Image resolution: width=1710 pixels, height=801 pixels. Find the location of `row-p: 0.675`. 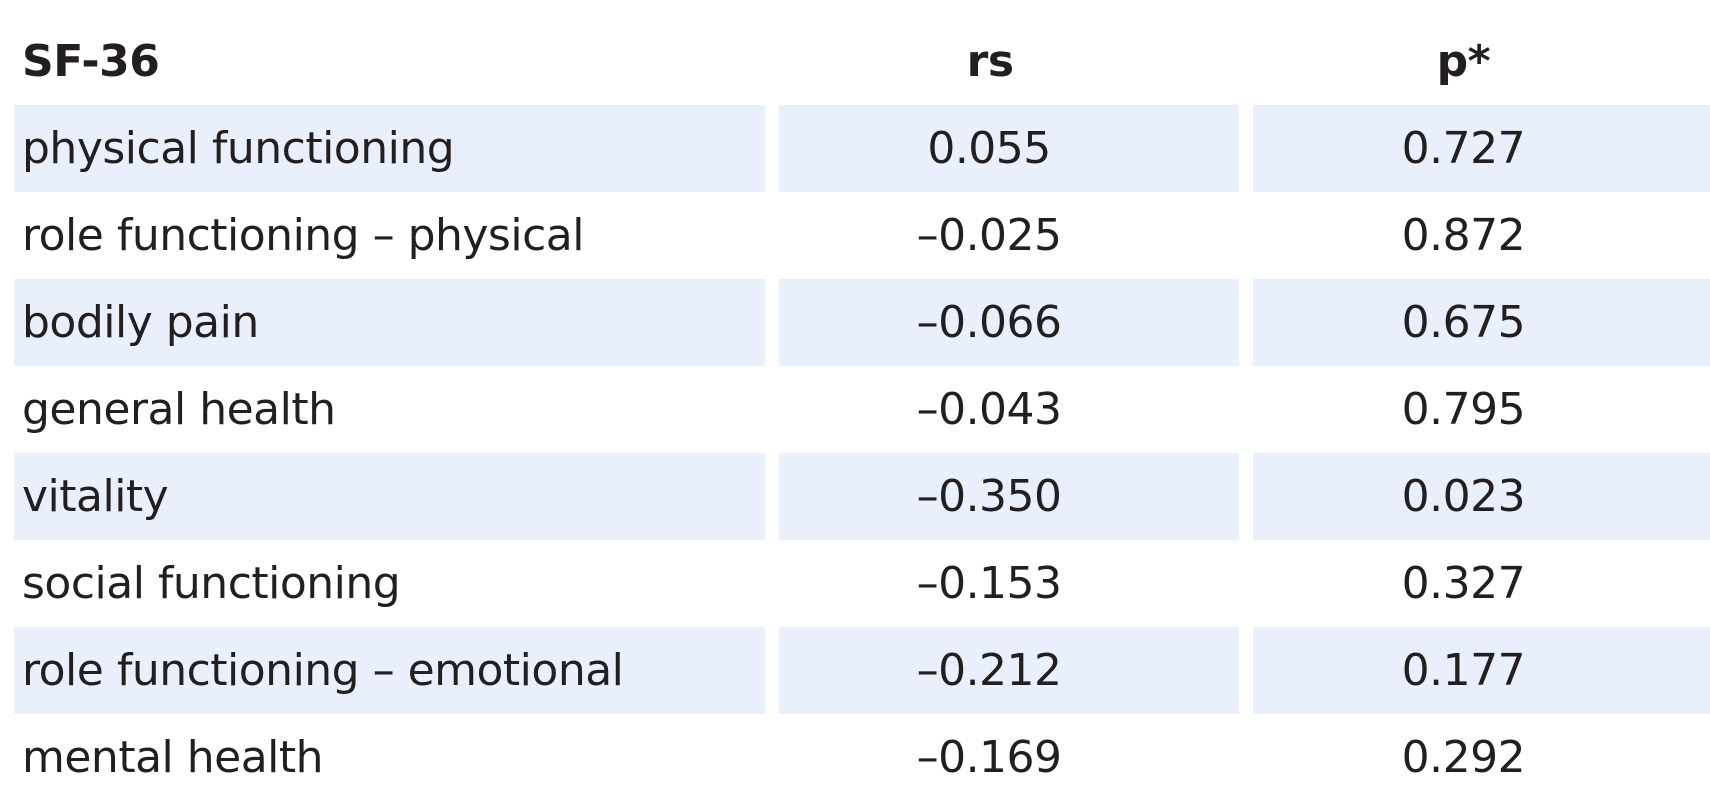

row-p: 0.675 is located at coordinates (1481, 322).